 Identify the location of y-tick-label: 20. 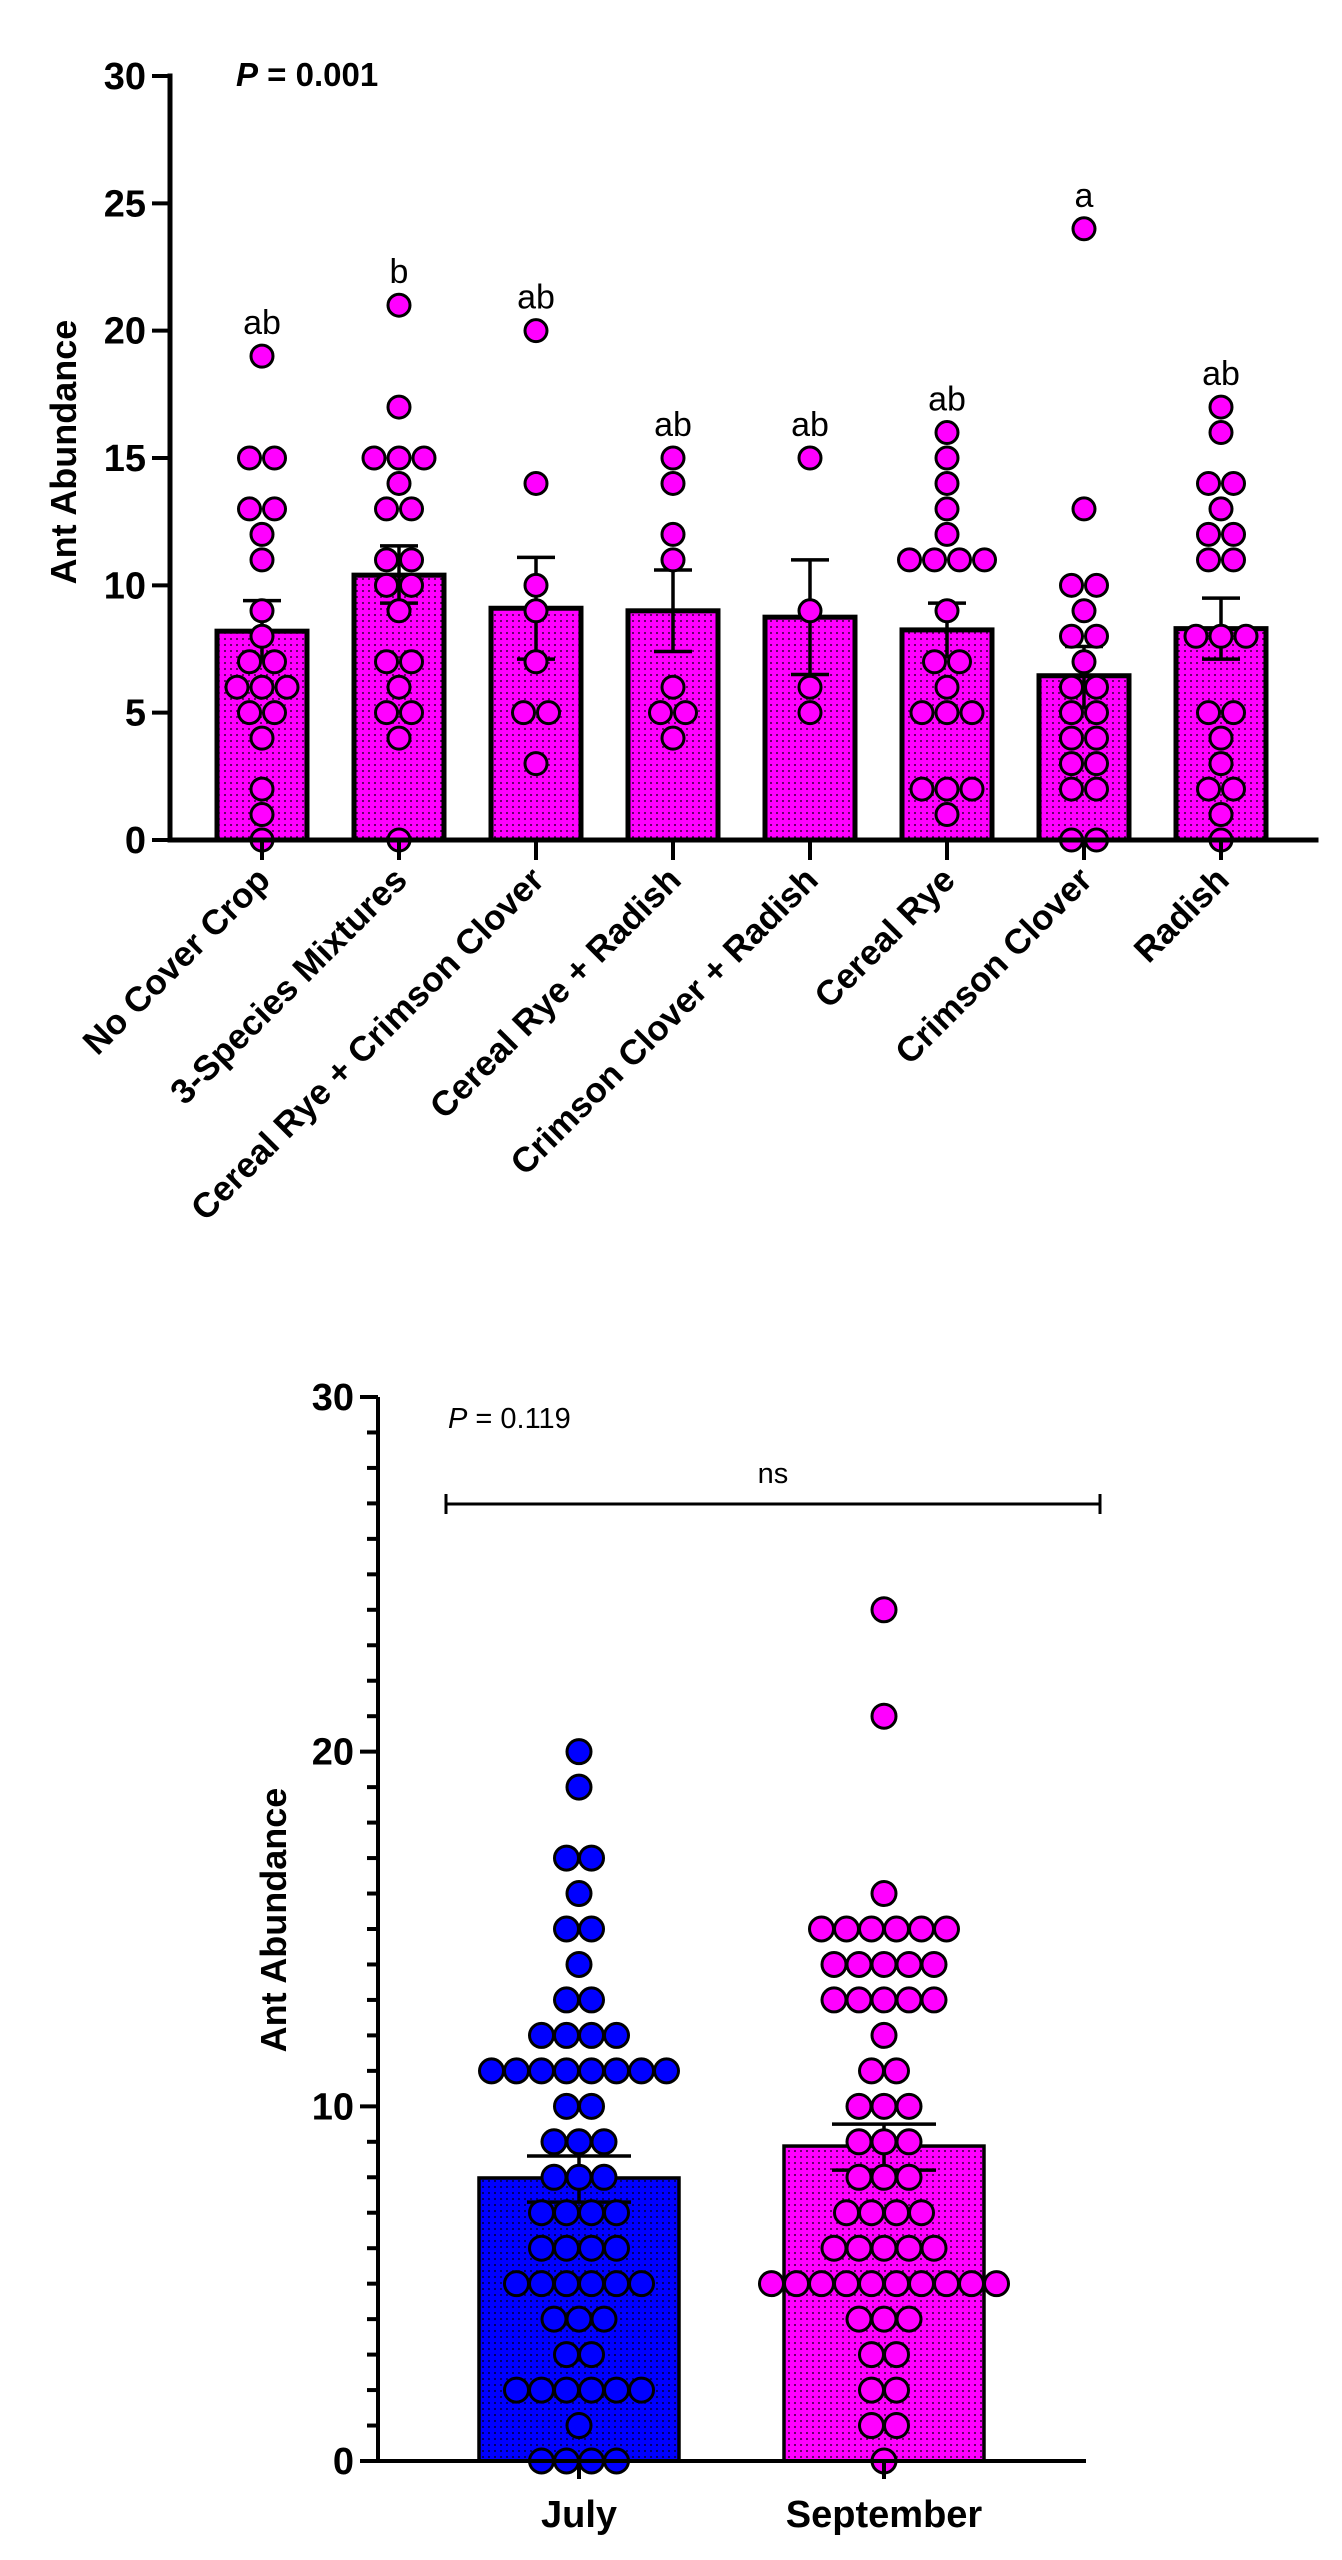
(125, 332).